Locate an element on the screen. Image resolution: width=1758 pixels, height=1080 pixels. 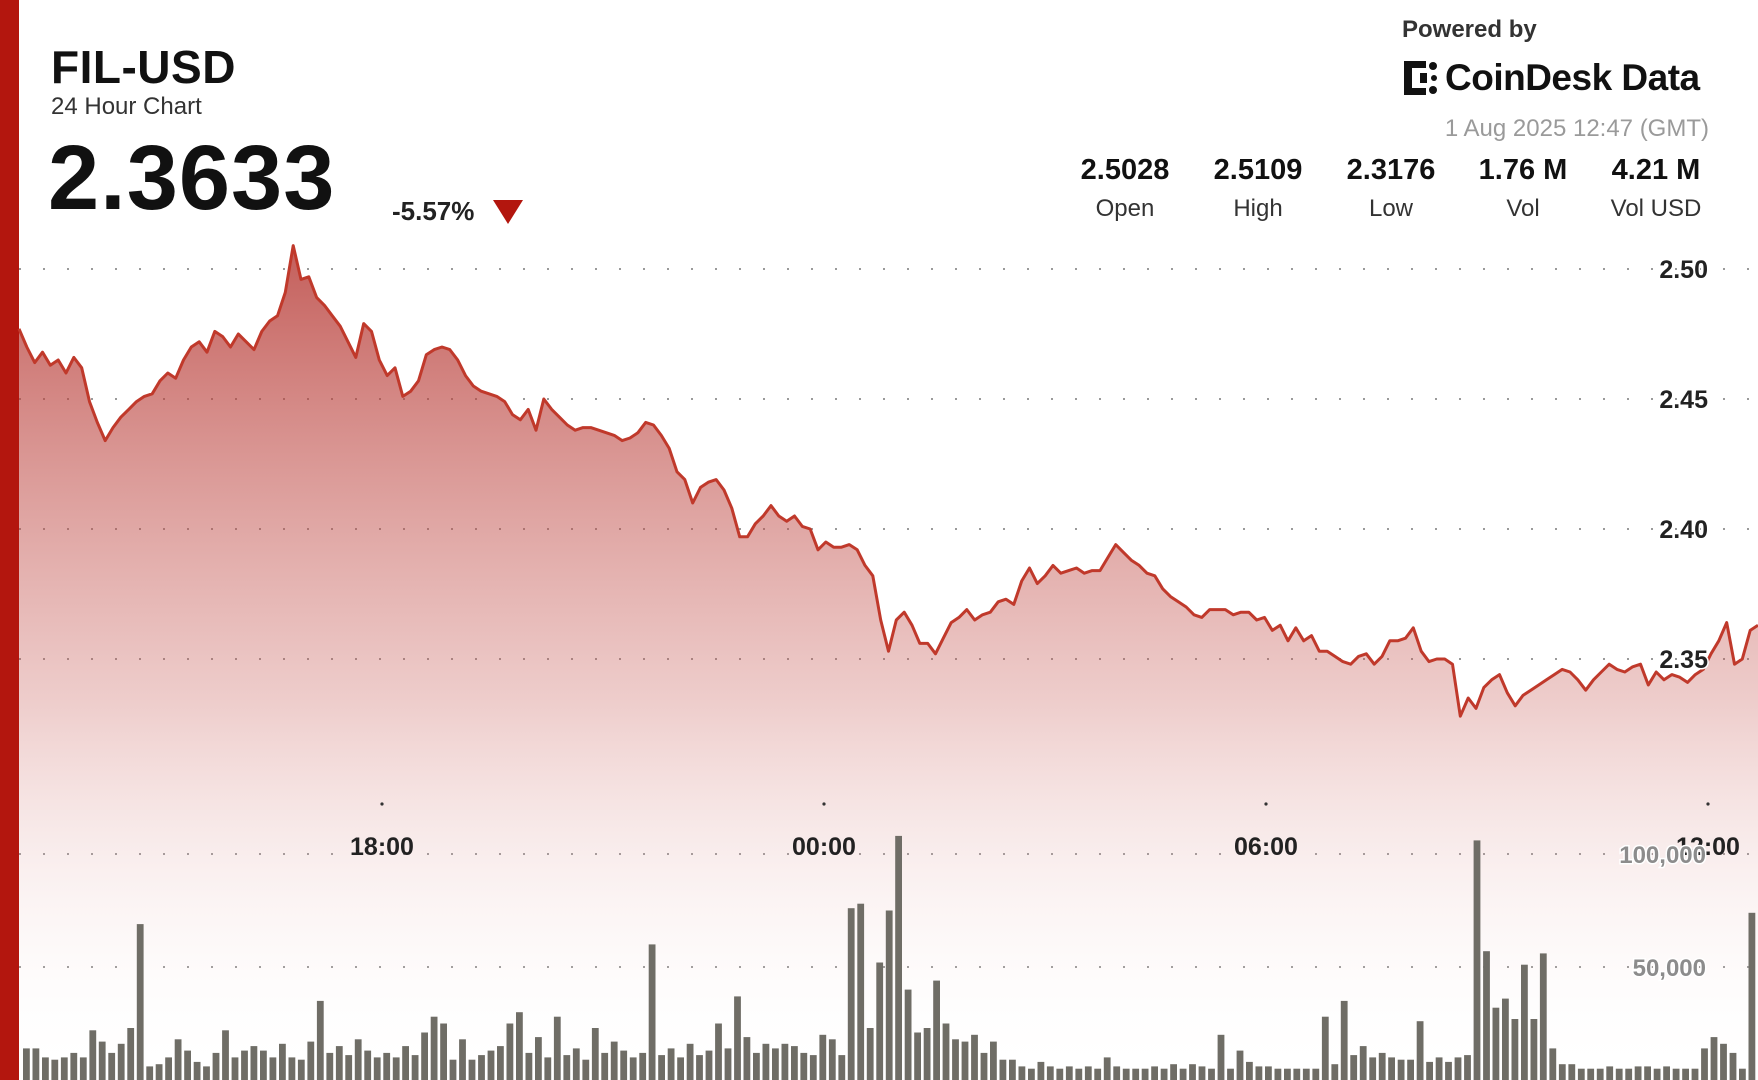
x-tick-label: 06:00 is located at coordinates (1266, 847).